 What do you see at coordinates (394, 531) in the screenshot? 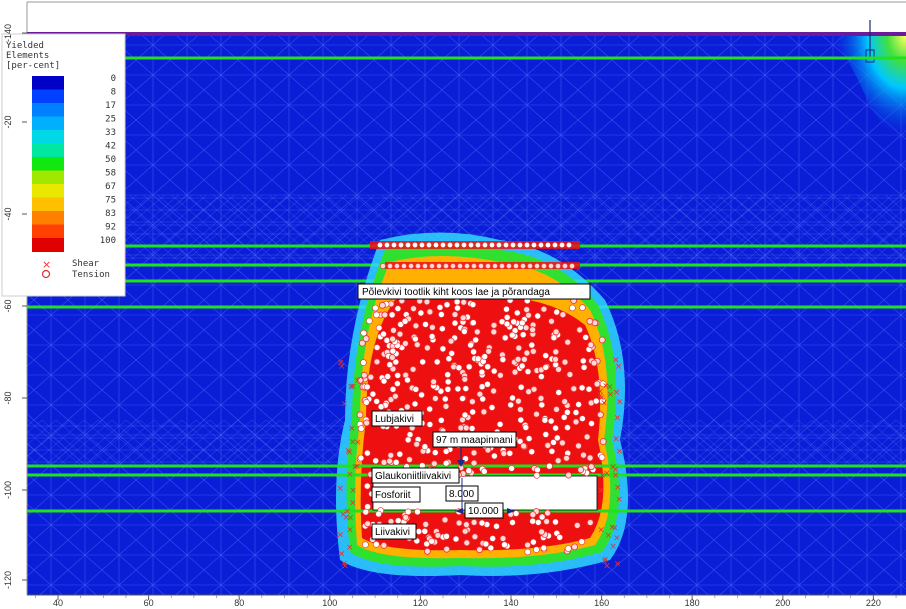
I see `label-liivakivi: Liivakivi` at bounding box center [394, 531].